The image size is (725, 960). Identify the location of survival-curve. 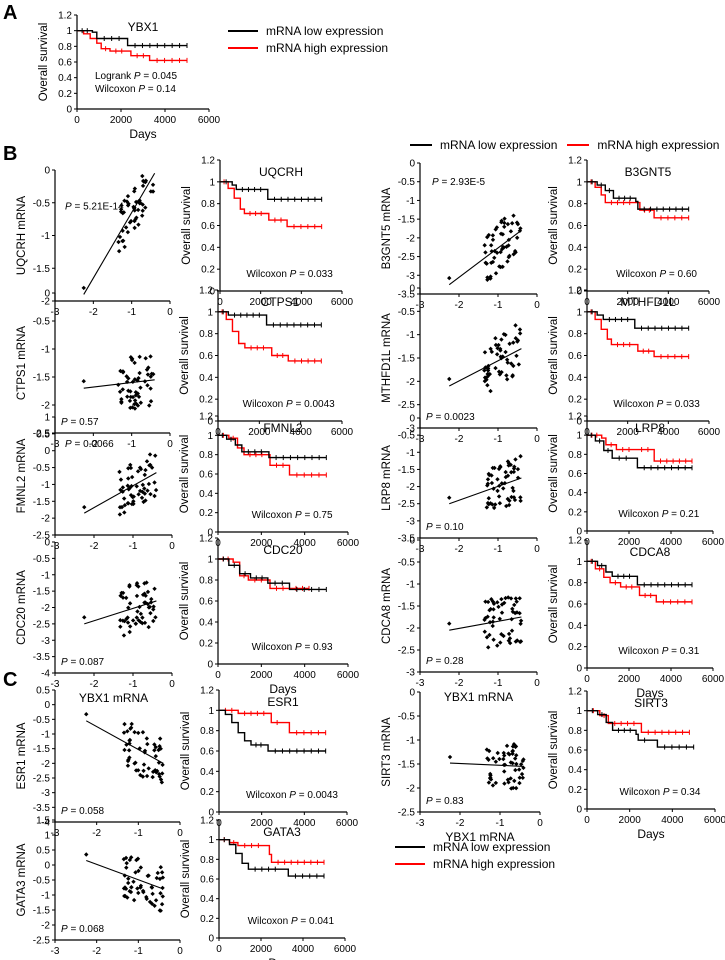
(271, 204).